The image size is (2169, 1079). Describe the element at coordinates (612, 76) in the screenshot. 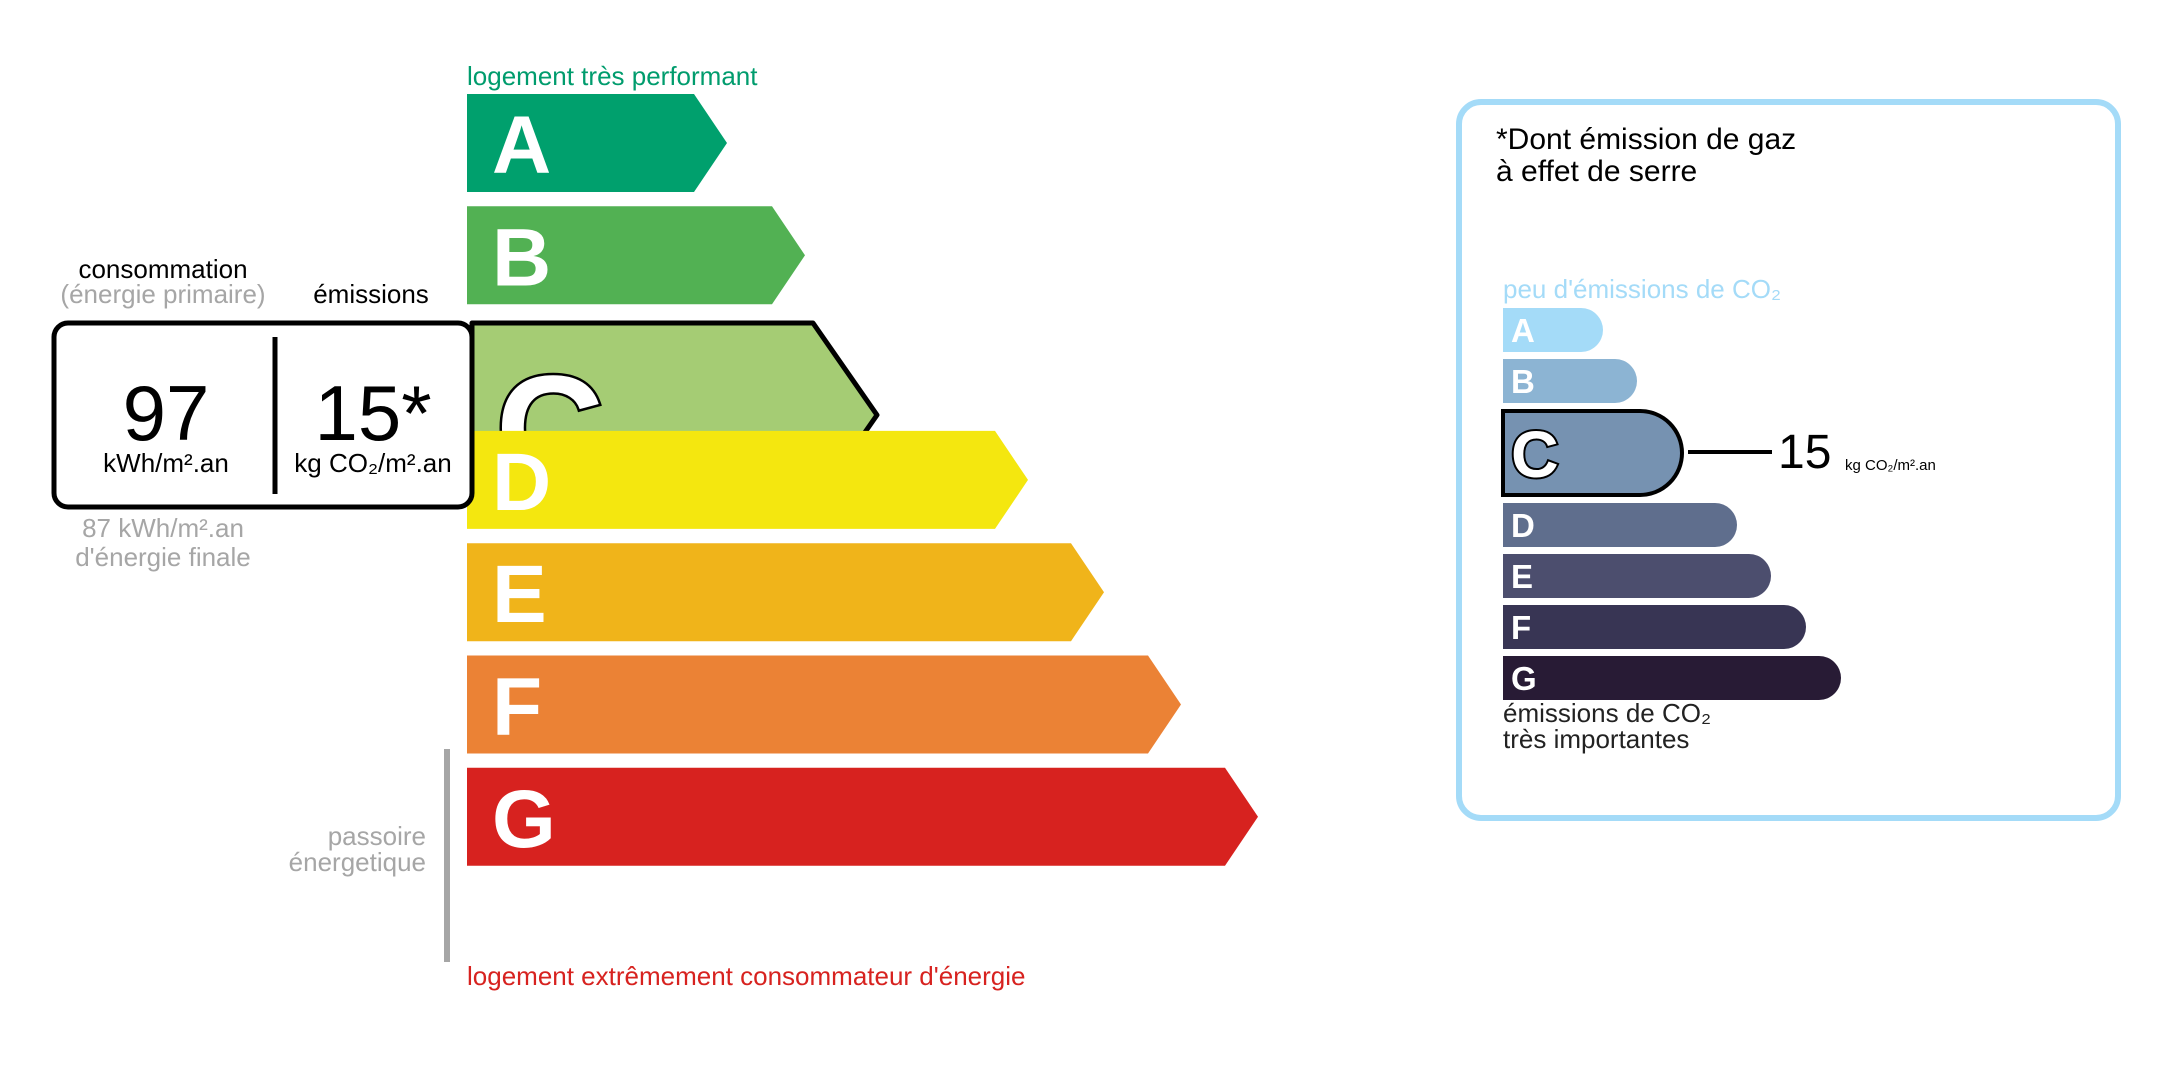

I see `energy-top-label: logement très performant` at that location.